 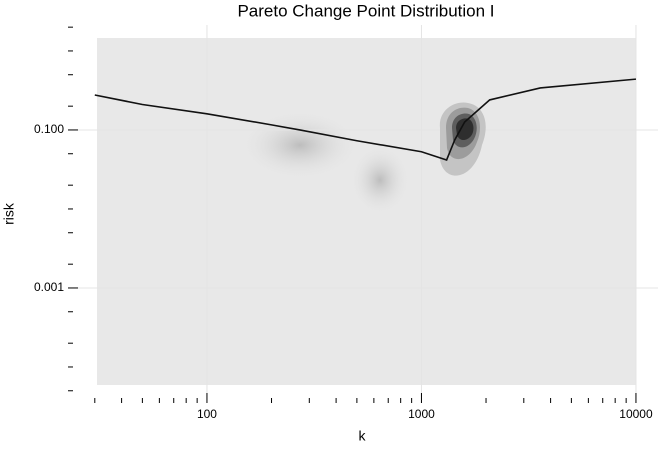 What do you see at coordinates (363, 436) in the screenshot?
I see `x-axis-label: k` at bounding box center [363, 436].